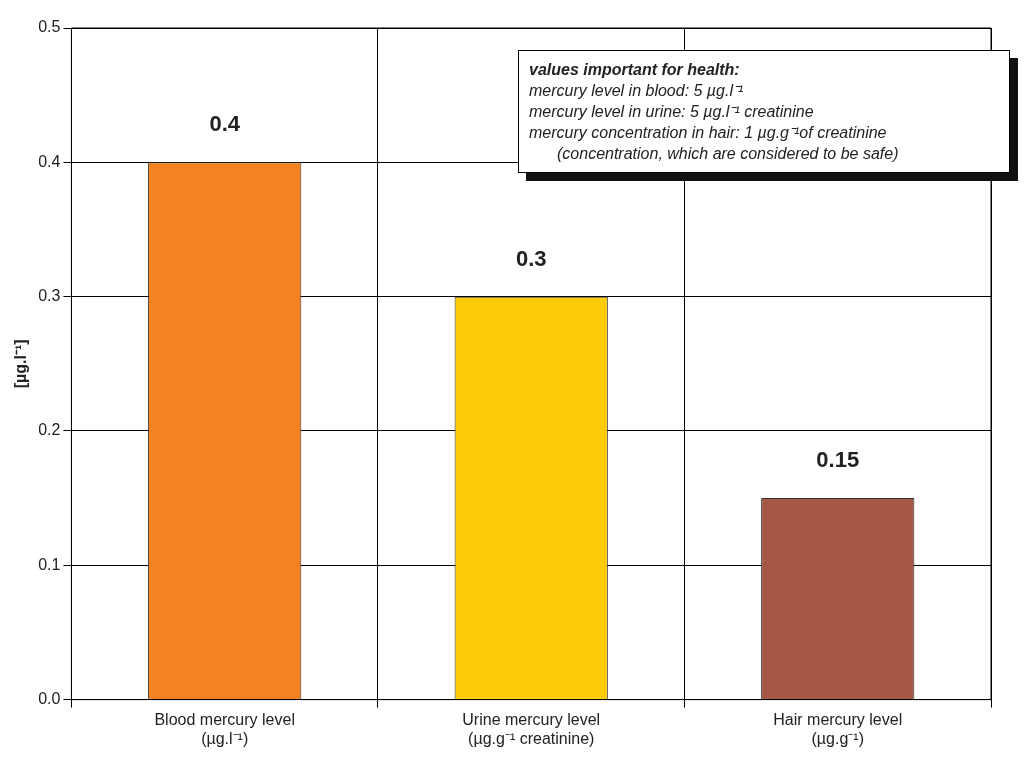 This screenshot has width=1029, height=760. What do you see at coordinates (838, 460) in the screenshot?
I see `data-label: 0.15` at bounding box center [838, 460].